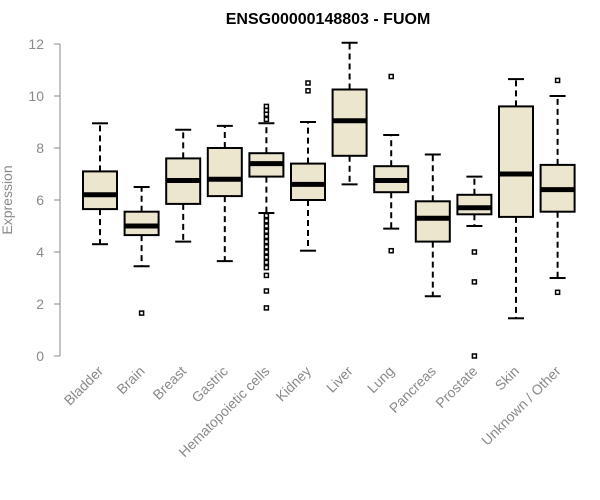 This screenshot has width=600, height=500. I want to click on y-ticks: 0 2 4 6 8 10 12, so click(44, 200).